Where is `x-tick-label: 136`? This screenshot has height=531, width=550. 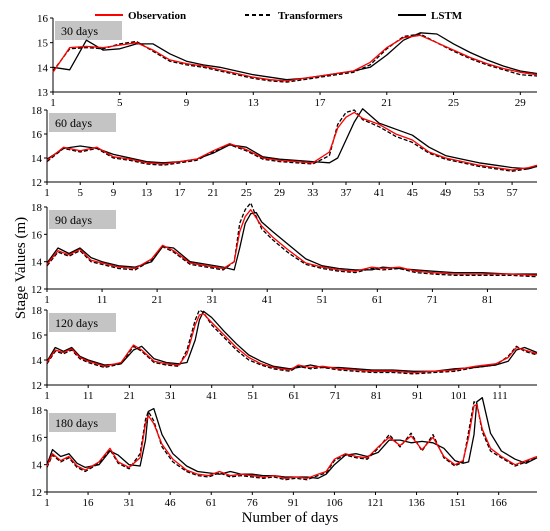
x-tick-label: 136 is located at coordinates (416, 503).